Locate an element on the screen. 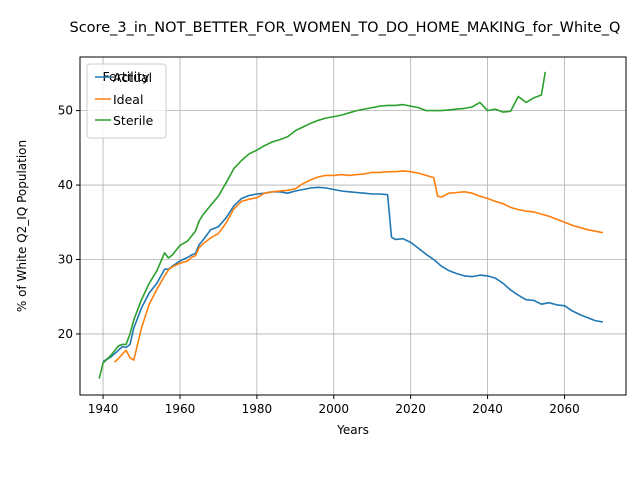  x-tick-label: 1960 is located at coordinates (180, 409).